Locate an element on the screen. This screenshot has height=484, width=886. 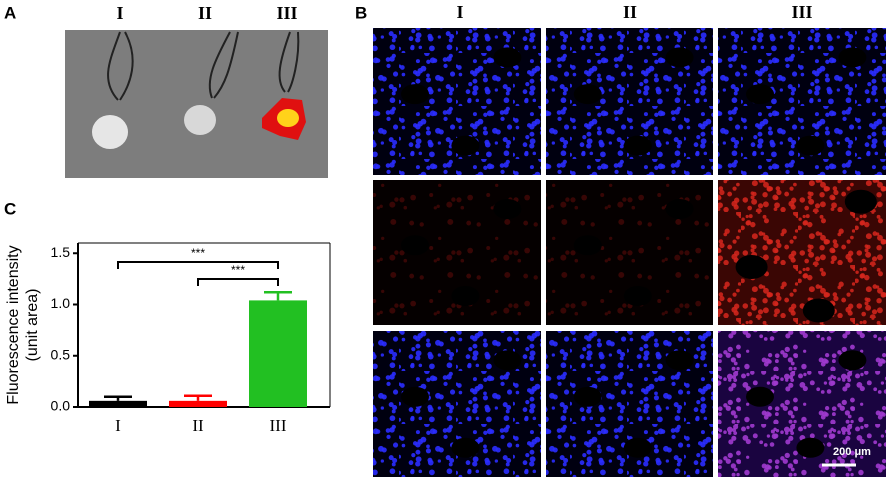
x-tick-label: III is located at coordinates (278, 425).